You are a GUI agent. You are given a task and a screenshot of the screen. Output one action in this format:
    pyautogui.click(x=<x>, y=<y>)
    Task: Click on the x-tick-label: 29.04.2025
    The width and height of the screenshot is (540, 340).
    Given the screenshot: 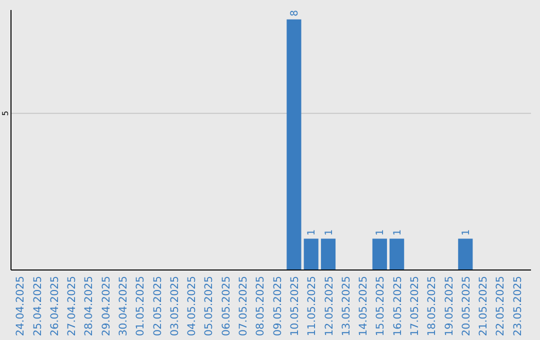 What is the action you would take?
    pyautogui.click(x=106, y=306)
    